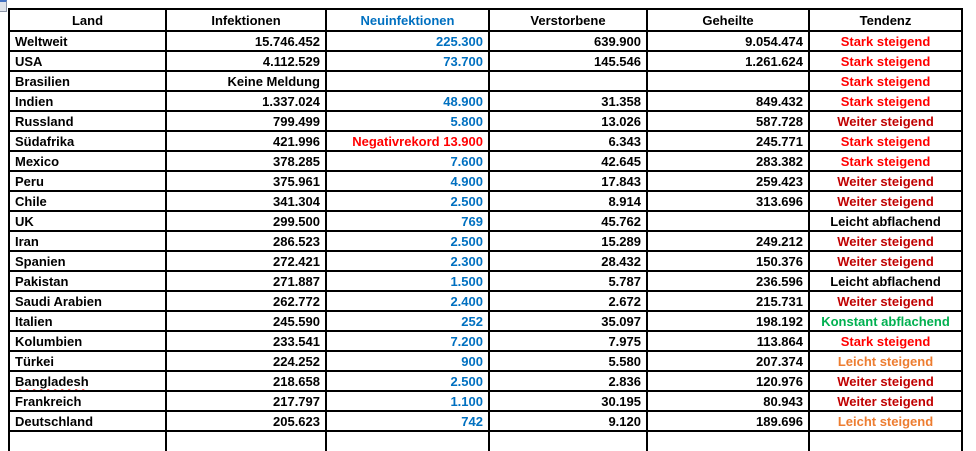 This screenshot has height=451, width=976. Describe the element at coordinates (407, 221) in the screenshot. I see `cell-neuinfektionen: 769` at that location.